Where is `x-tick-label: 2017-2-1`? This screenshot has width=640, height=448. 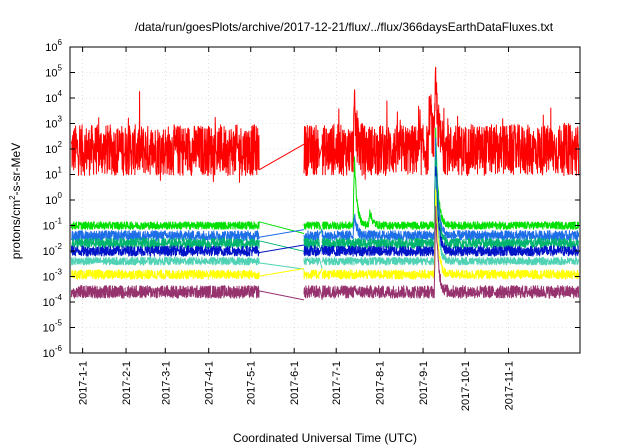 x-tick-label: 2017-2-1 is located at coordinates (127, 383).